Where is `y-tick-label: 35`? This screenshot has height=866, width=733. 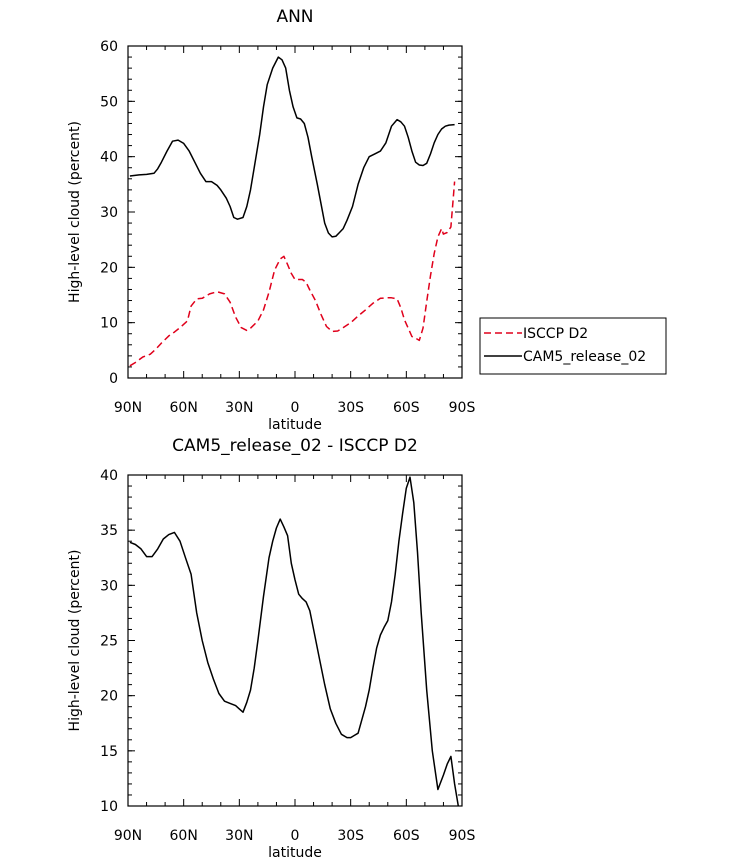
y-tick-label: 35 is located at coordinates (109, 531).